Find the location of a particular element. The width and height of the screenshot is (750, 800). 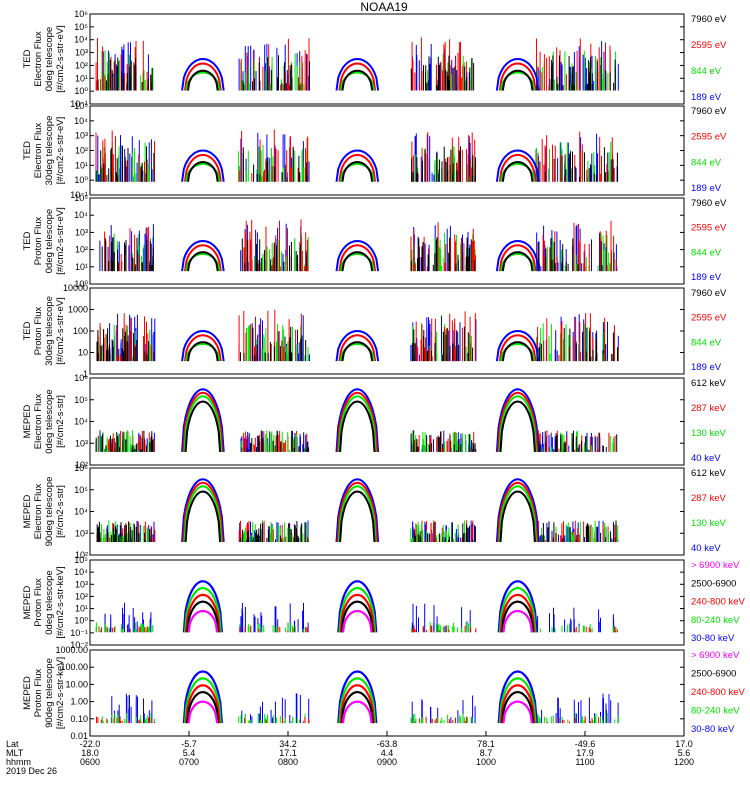

y-tick-label: 10⁵ is located at coordinates (81, 490).